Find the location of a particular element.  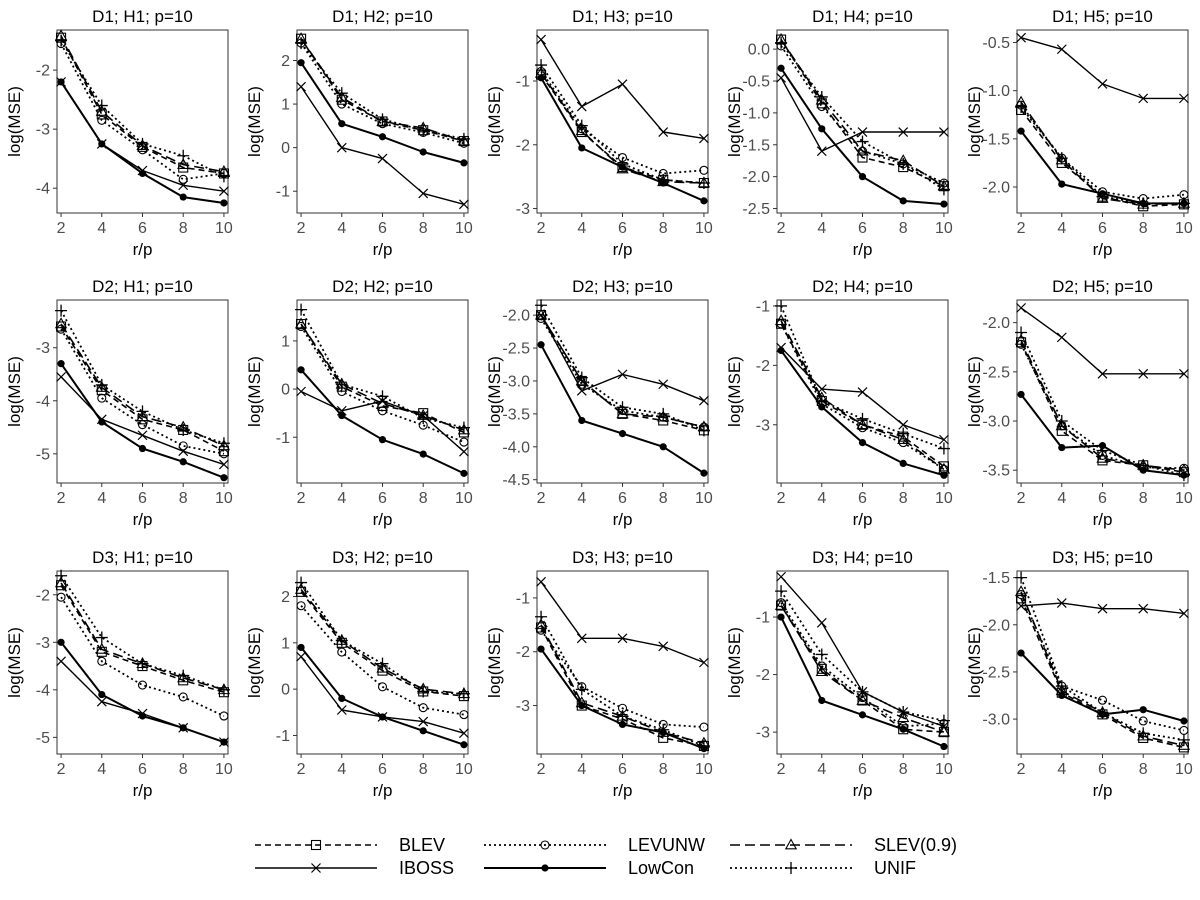

y-tick-label: -1.0 is located at coordinates (756, 113).